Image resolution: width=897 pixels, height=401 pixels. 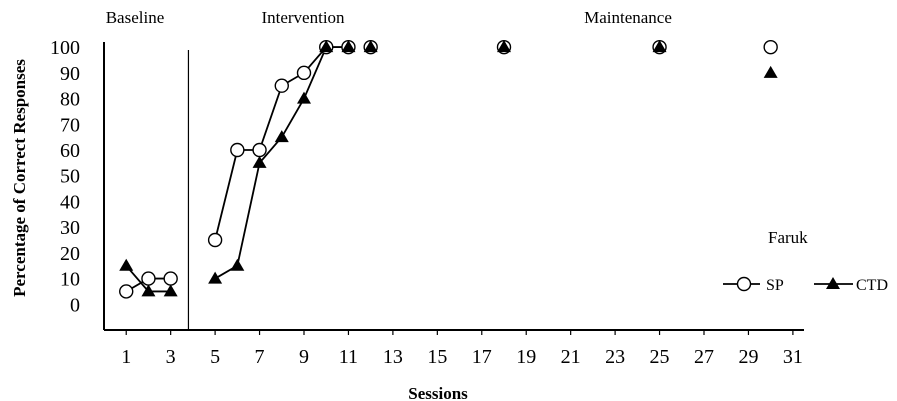 What do you see at coordinates (304, 357) in the screenshot?
I see `x-tick-label: 9` at bounding box center [304, 357].